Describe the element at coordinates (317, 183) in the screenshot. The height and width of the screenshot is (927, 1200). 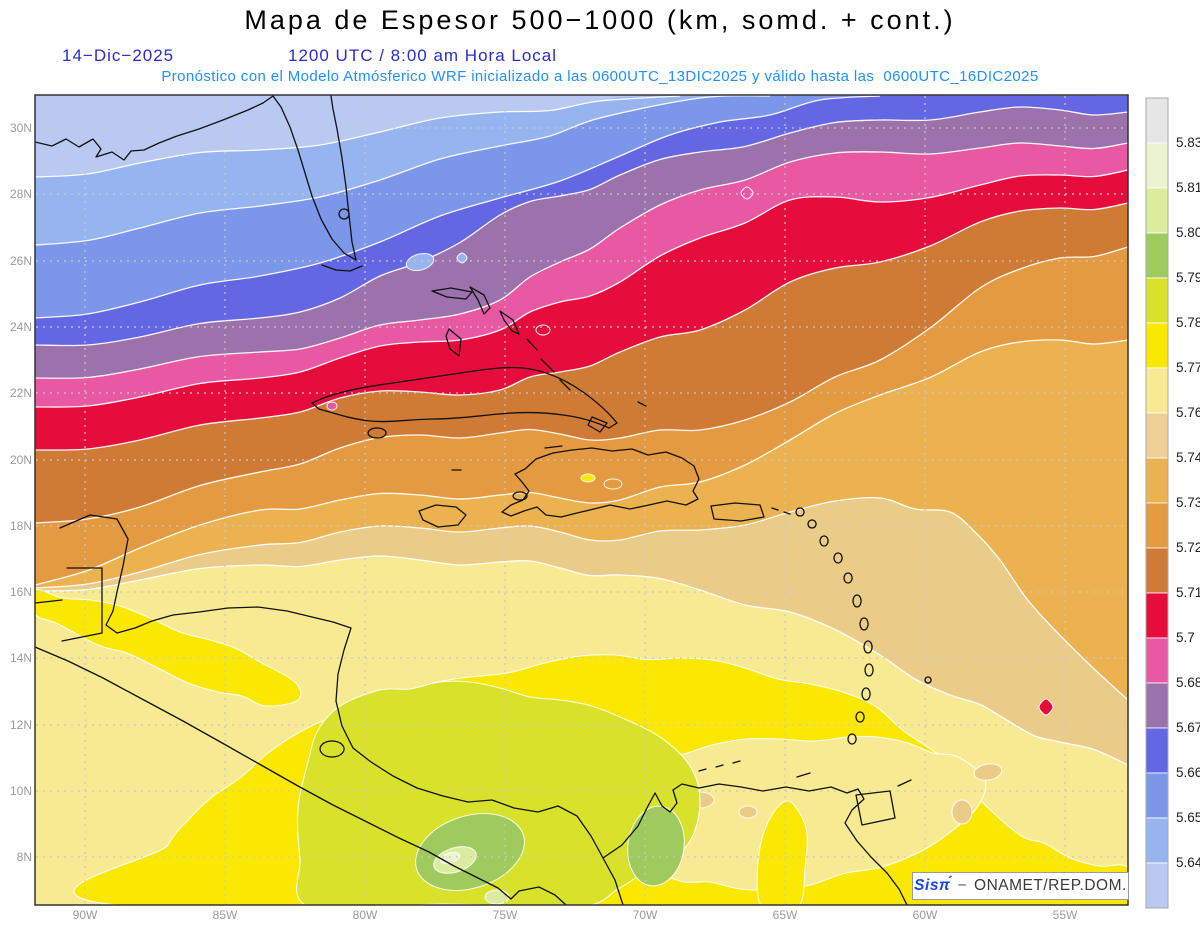
I see `florida-coastline` at that location.